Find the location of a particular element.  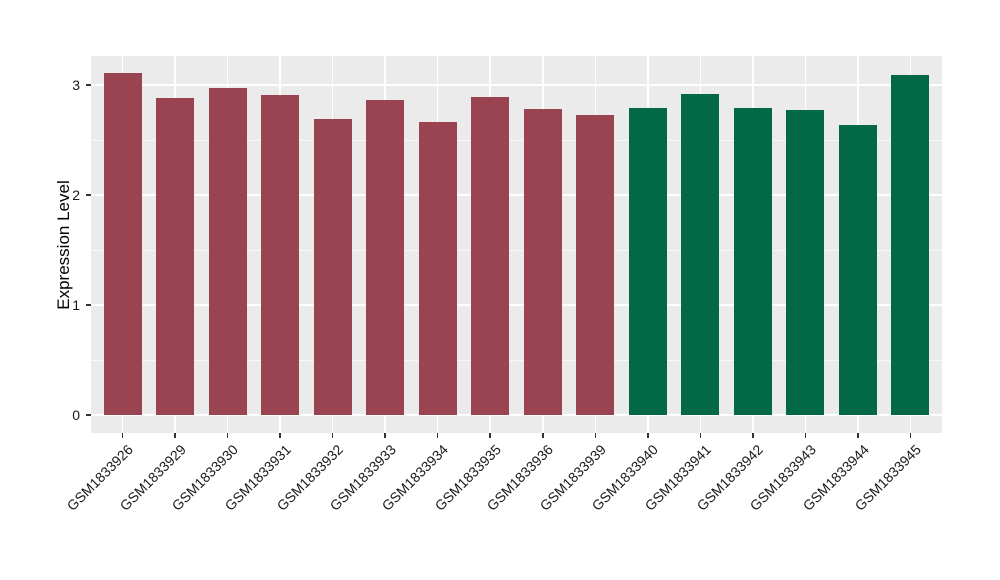

y-tick-label: 2 is located at coordinates (76, 195).